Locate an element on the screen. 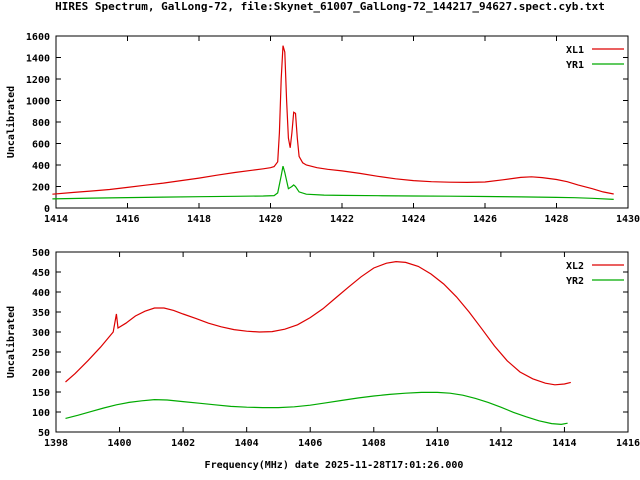 The width and height of the screenshot is (640, 480). y-tick-label: 1000 is located at coordinates (38, 102).